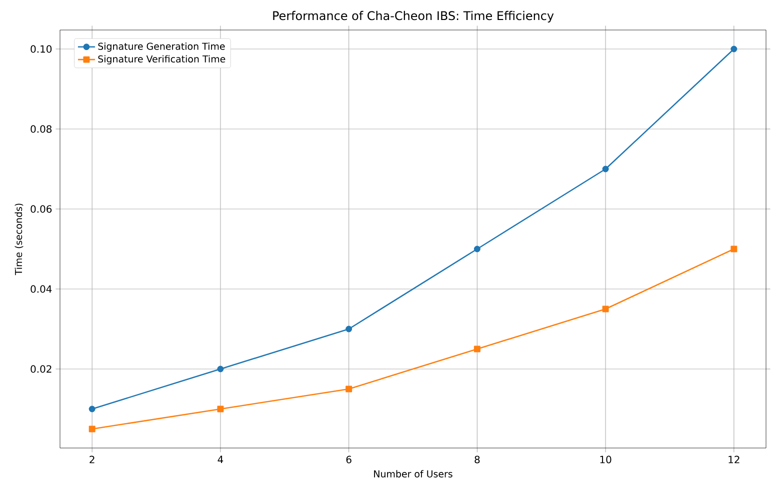  I want to click on x-tick-label: 6, so click(349, 460).